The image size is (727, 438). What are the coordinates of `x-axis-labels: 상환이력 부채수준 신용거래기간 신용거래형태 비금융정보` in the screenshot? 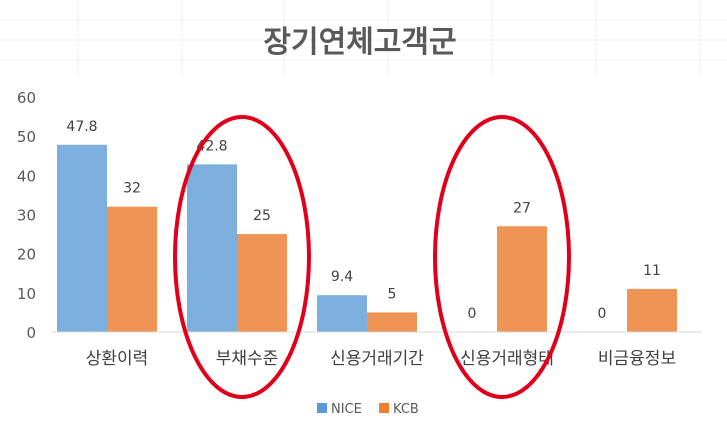 It's located at (381, 359).